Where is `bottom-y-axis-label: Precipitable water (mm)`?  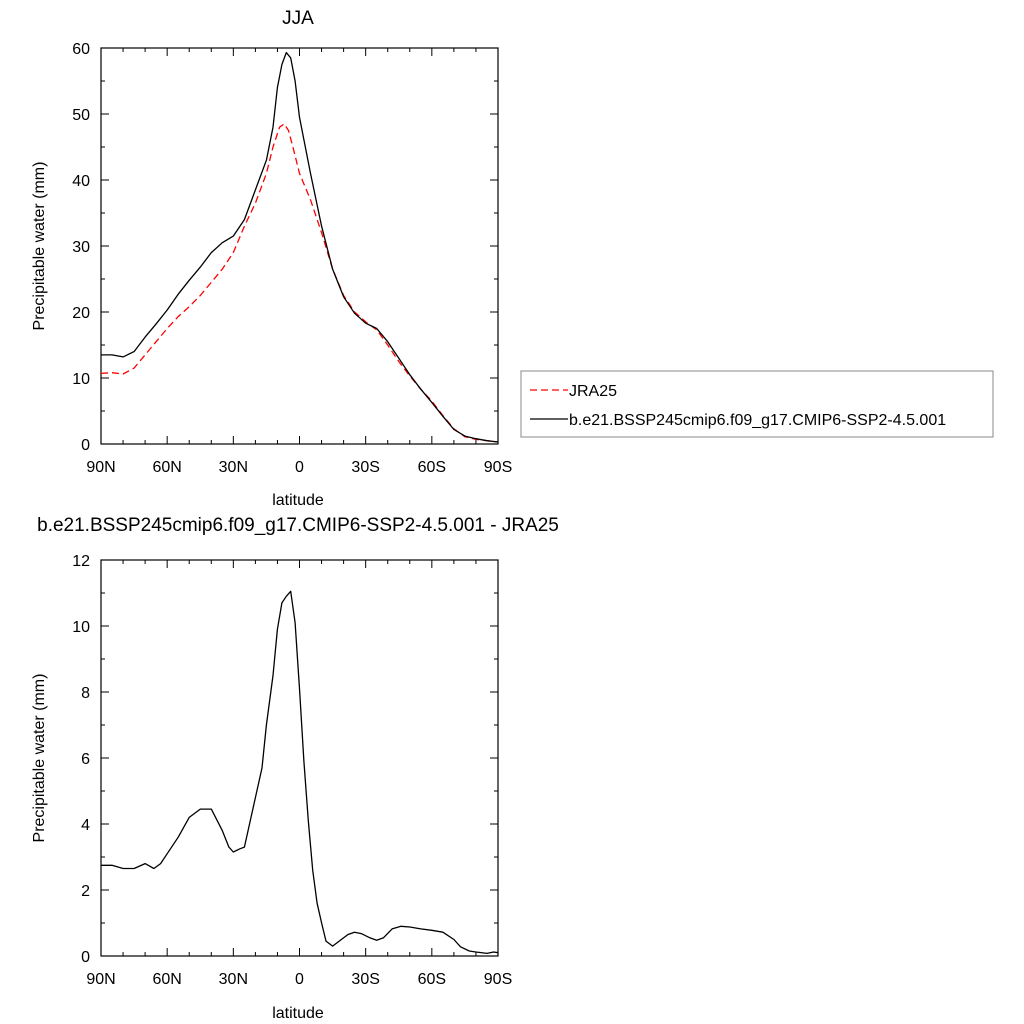 bottom-y-axis-label: Precipitable water (mm) is located at coordinates (39, 758).